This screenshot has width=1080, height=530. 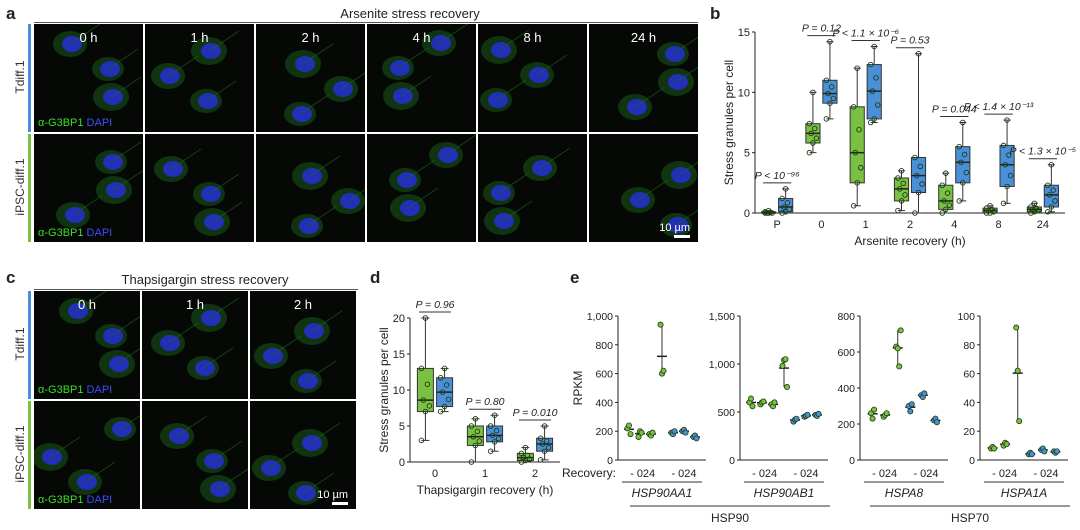 What do you see at coordinates (20, 77) in the screenshot?
I see `row-label: Tdiff.1` at bounding box center [20, 77].